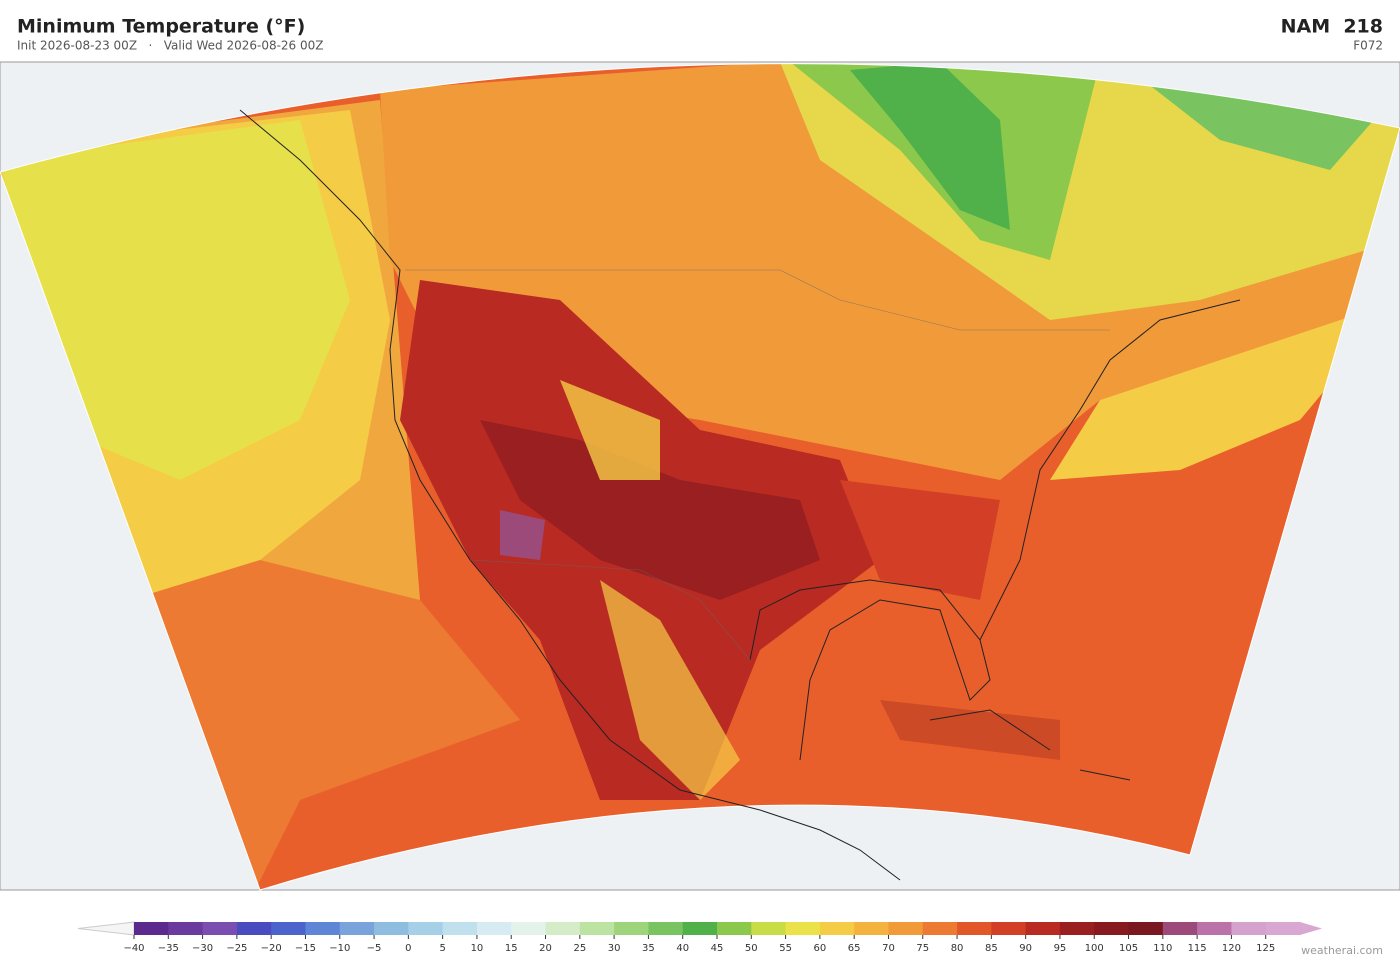 The image size is (1400, 969). I want to click on colorbar-tick-label: 125, so click(1265, 948).